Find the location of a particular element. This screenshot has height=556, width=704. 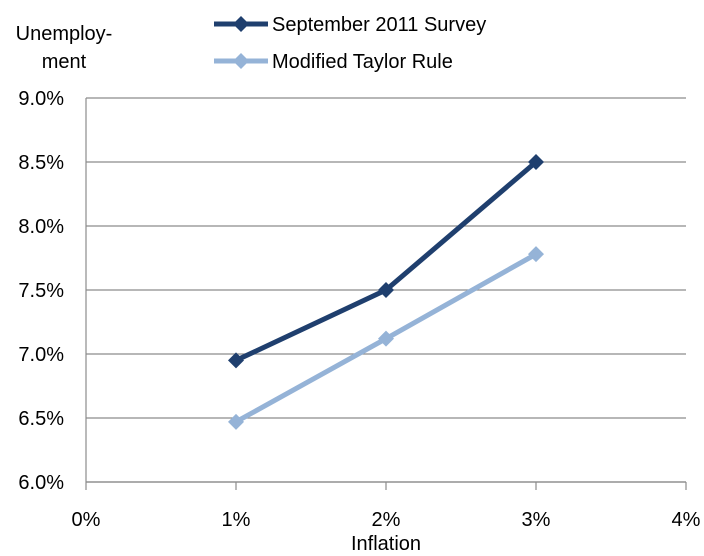

x-tick-label: 2% is located at coordinates (386, 520).